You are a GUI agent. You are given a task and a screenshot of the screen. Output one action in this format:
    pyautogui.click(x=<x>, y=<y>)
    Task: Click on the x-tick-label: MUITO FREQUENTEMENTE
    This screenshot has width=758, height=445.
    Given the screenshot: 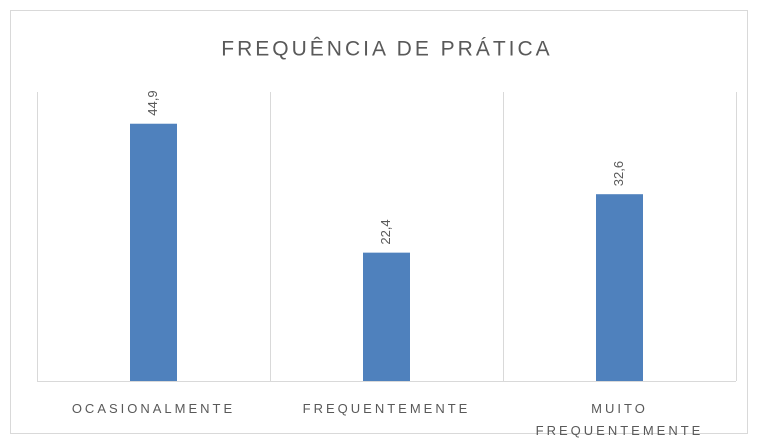 What is the action you would take?
    pyautogui.click(x=619, y=419)
    